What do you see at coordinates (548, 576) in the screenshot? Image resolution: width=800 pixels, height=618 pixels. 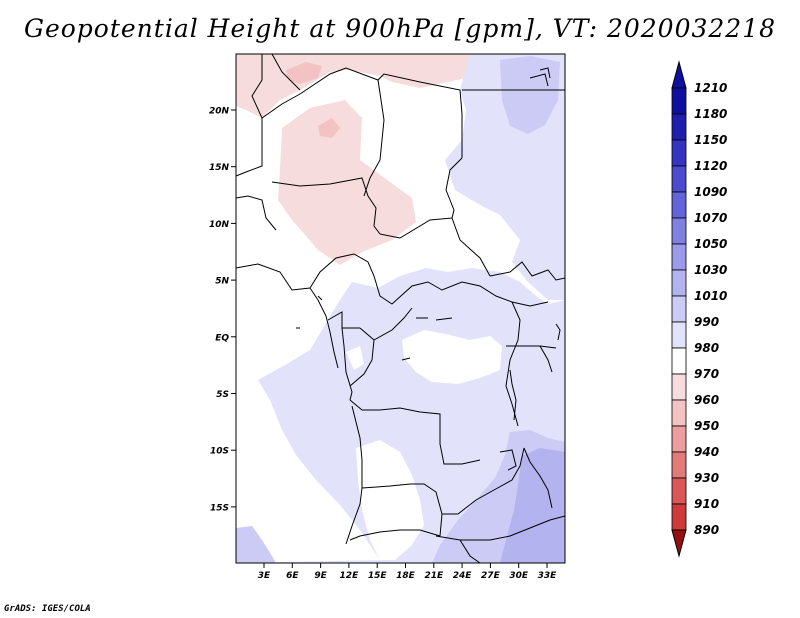 I see `lon-tick-label: 33E` at bounding box center [548, 576].